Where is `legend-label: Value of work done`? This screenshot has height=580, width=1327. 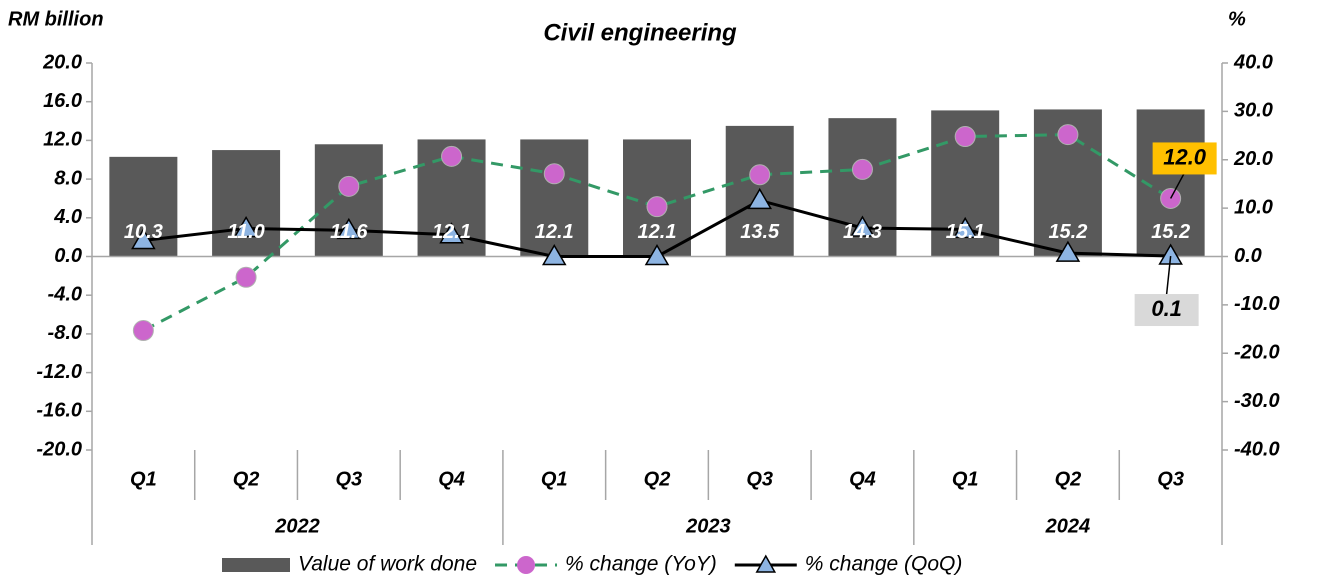 legend-label: Value of work done is located at coordinates (387, 564).